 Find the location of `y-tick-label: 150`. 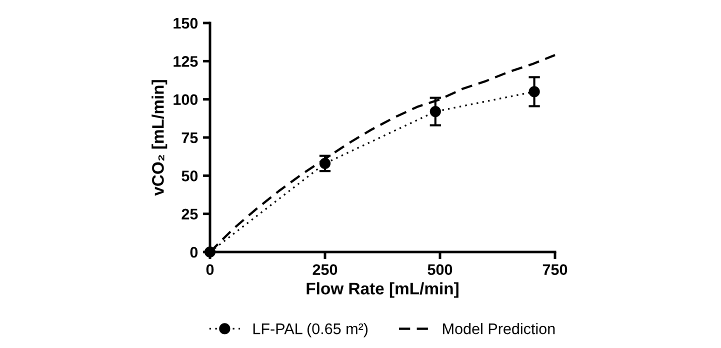

y-tick-label: 150 is located at coordinates (186, 23).